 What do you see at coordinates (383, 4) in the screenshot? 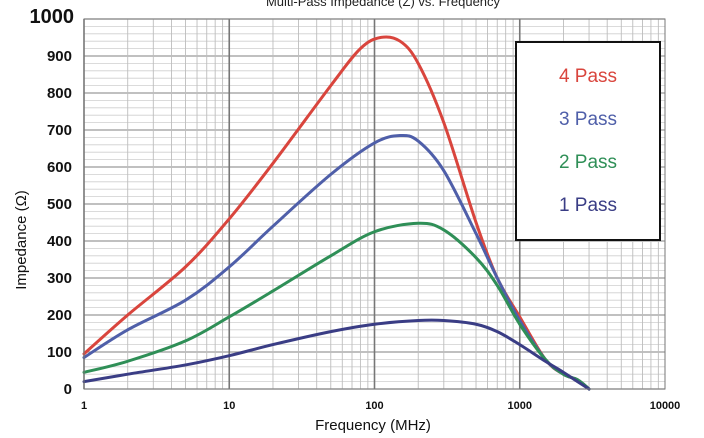
I see `chart-title: Multi-Pass Impedance (Z) vs. Frequency` at bounding box center [383, 4].